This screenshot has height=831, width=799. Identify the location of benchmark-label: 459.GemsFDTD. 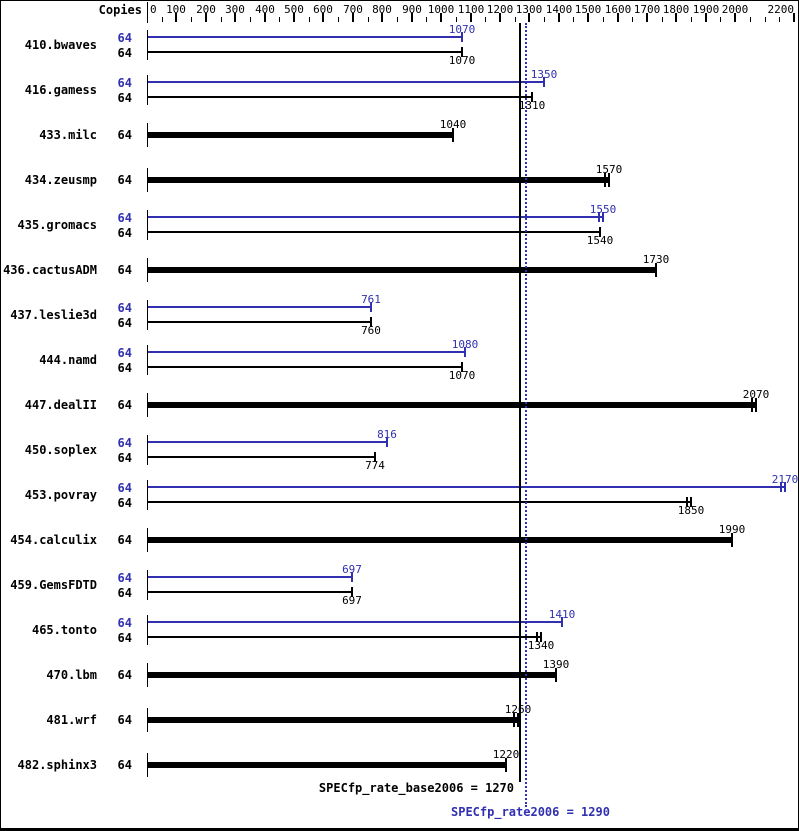
(53, 584).